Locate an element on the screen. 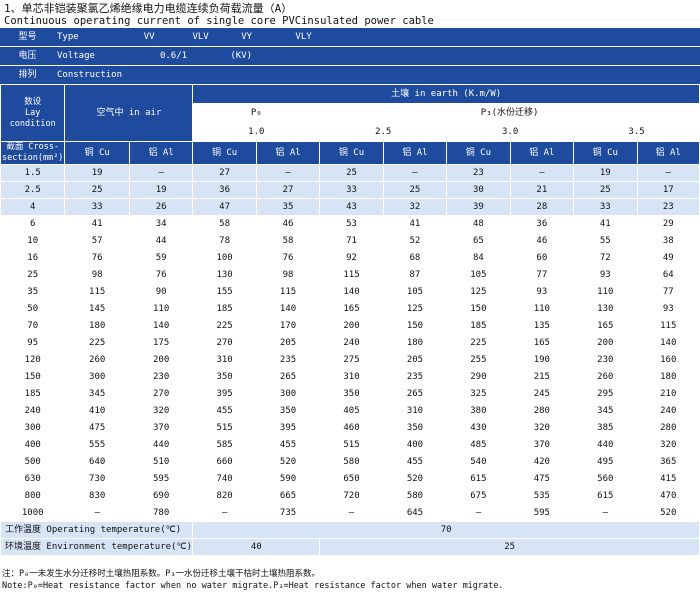  current-cell: 300 is located at coordinates (288, 394).